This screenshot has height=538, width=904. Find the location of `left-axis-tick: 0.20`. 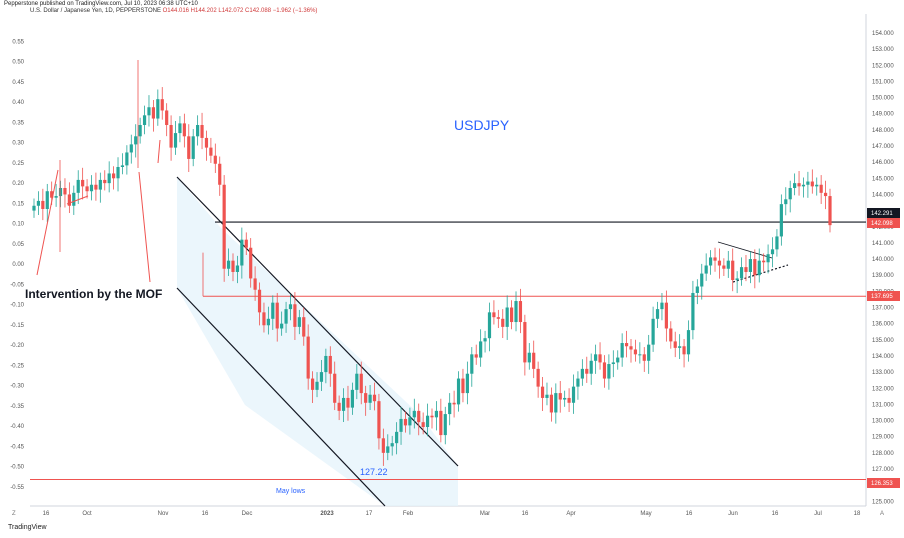

left-axis-tick: 0.20 is located at coordinates (18, 184).